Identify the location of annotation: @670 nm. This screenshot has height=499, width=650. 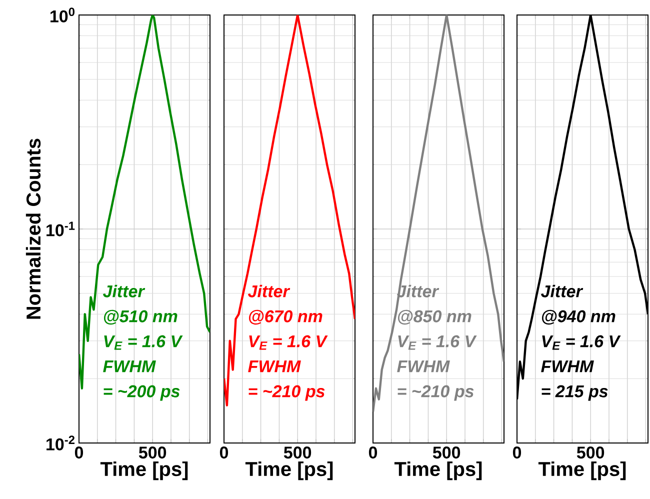
(285, 317).